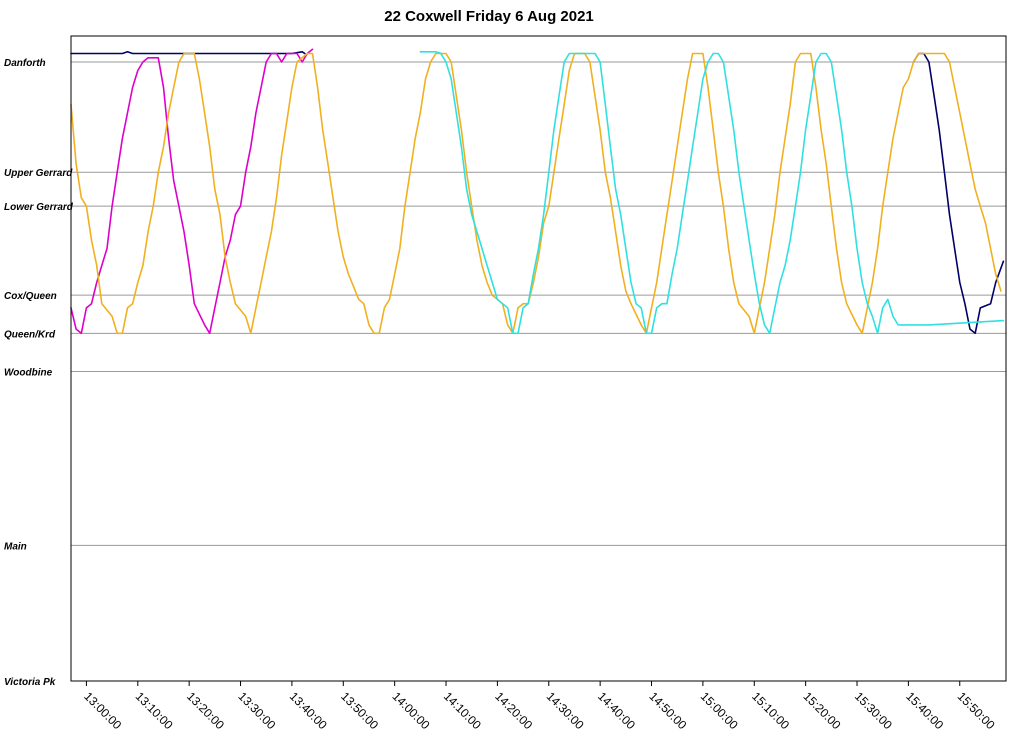 This screenshot has height=753, width=1024. What do you see at coordinates (565, 710) in the screenshot?
I see `x-tick-label: 14:30:00` at bounding box center [565, 710].